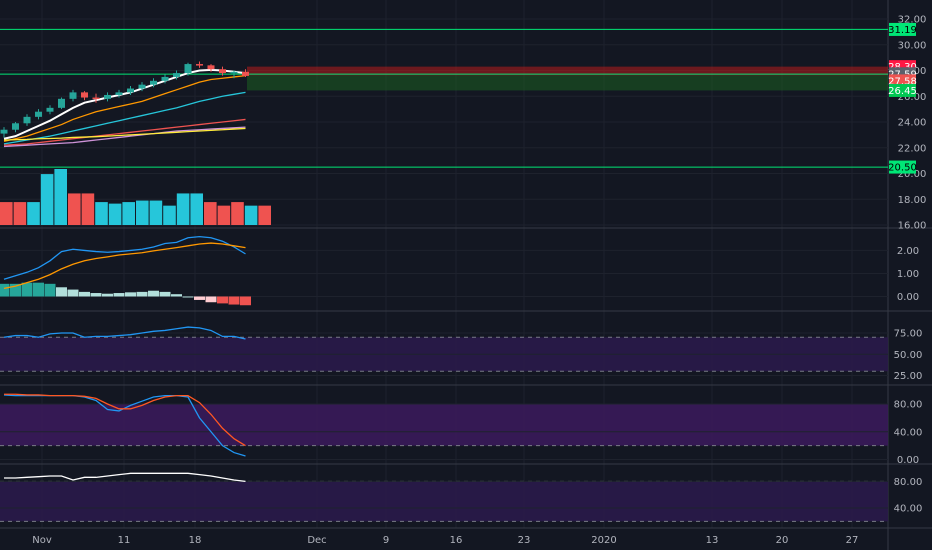  What do you see at coordinates (124, 540) in the screenshot?
I see `time-axis-label: 11` at bounding box center [124, 540].